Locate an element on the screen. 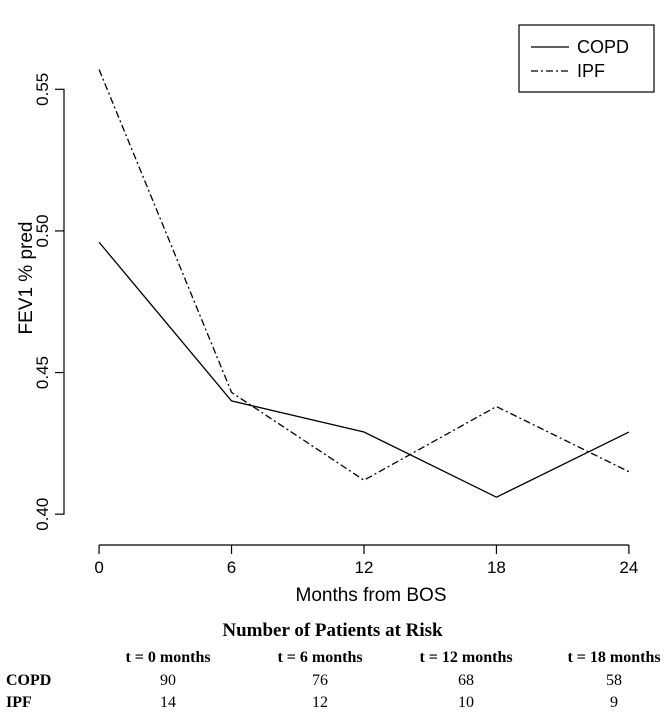  risk-table-header: t = 12 months is located at coordinates (466, 657).